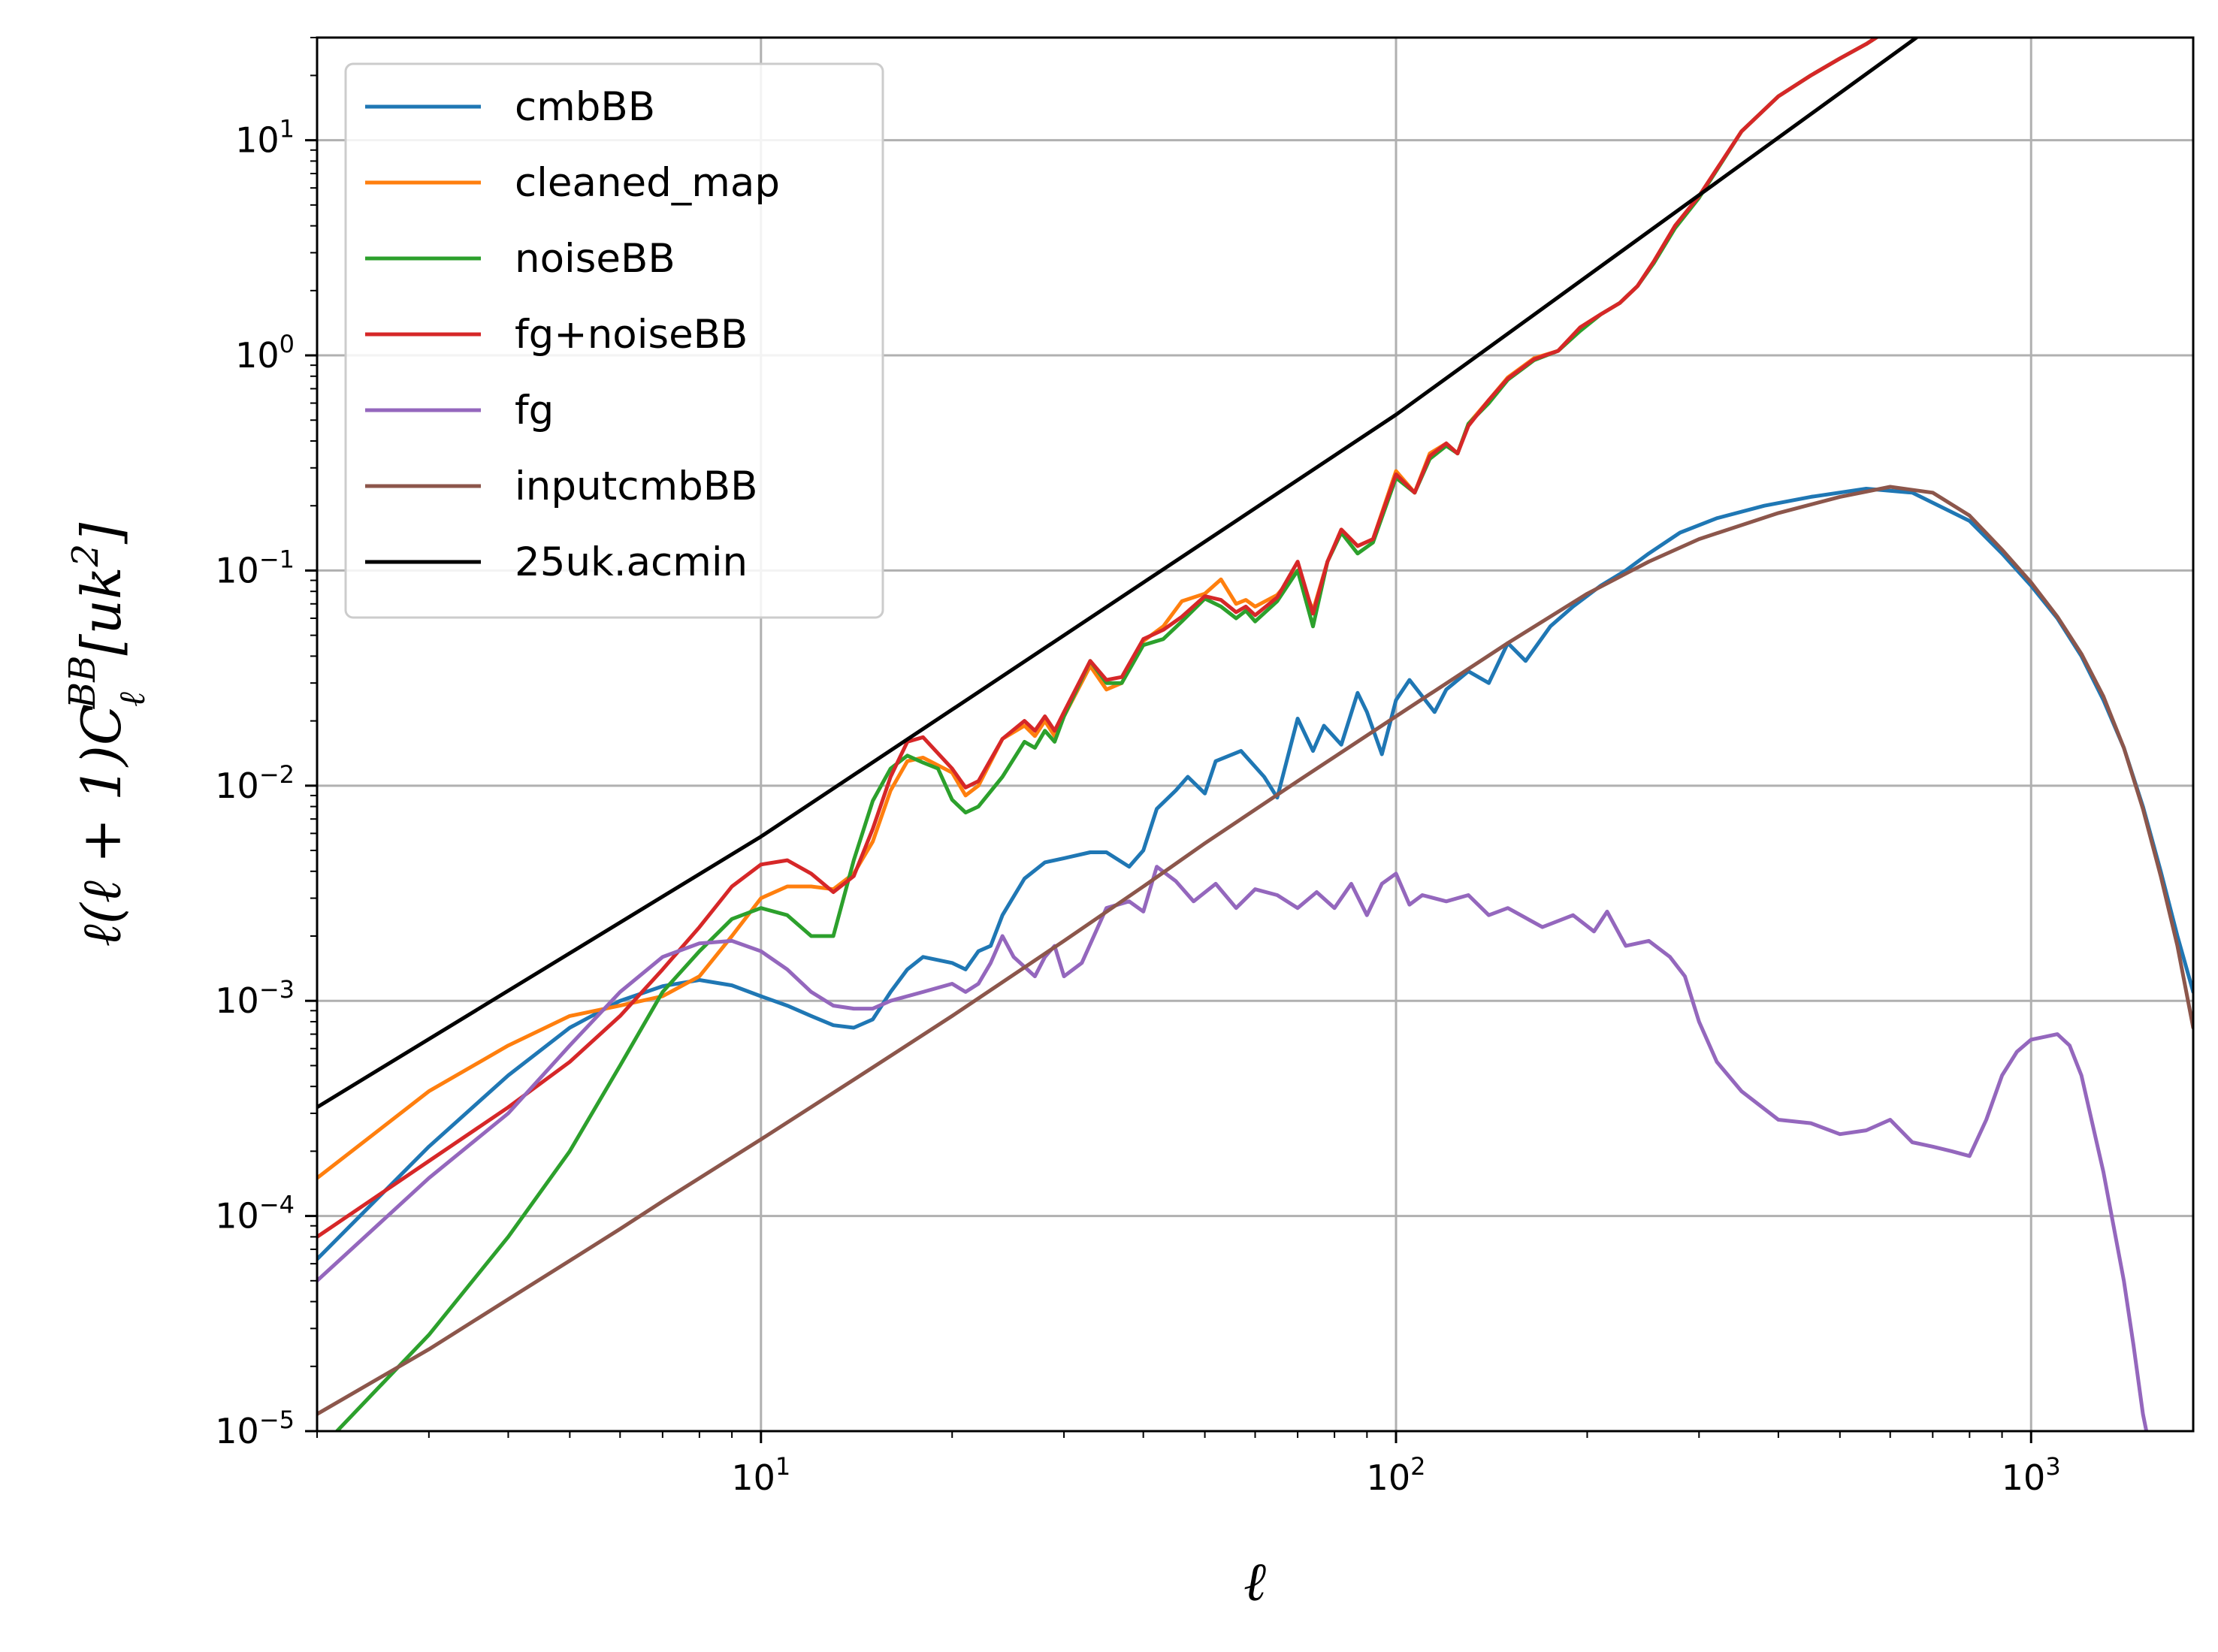 Image resolution: width=2218 pixels, height=1652 pixels. What do you see at coordinates (255, 998) in the screenshot?
I see `y-tick-label: 10⁻³` at bounding box center [255, 998].